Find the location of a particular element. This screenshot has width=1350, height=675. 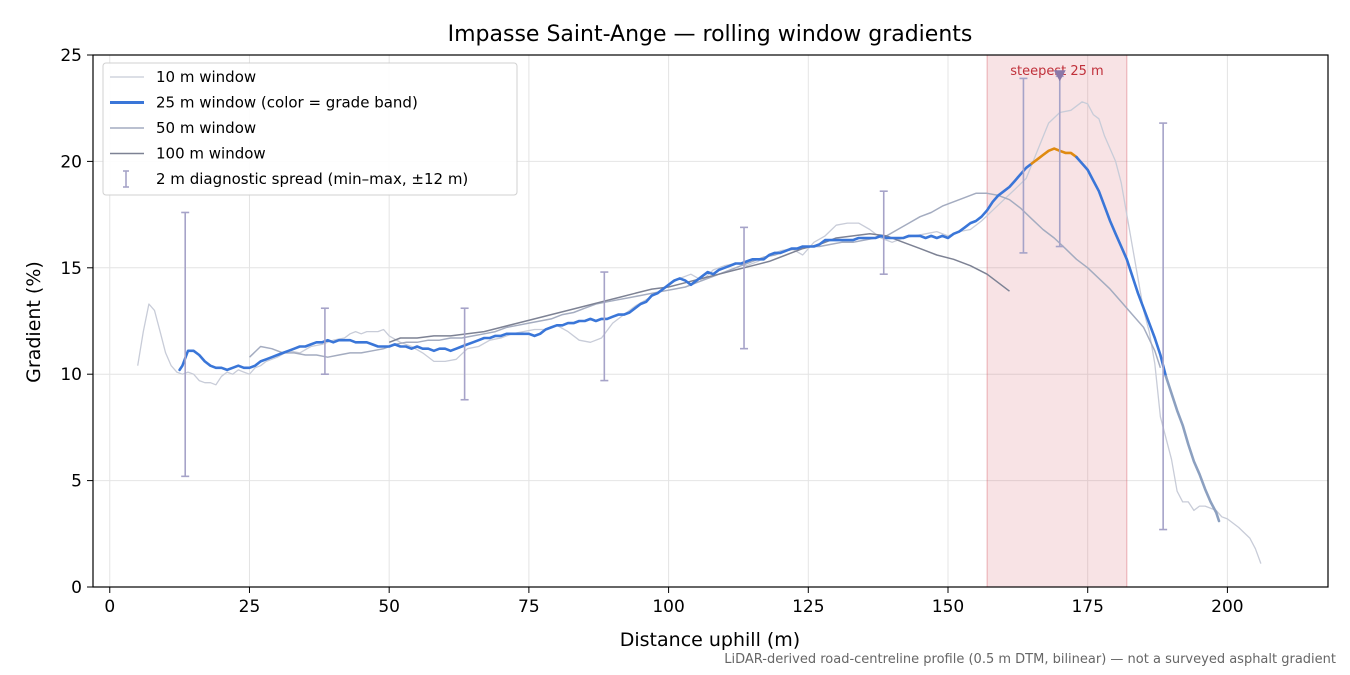

legend-label: 2 m diagnostic spread (min–max, ±12 m) is located at coordinates (312, 179).